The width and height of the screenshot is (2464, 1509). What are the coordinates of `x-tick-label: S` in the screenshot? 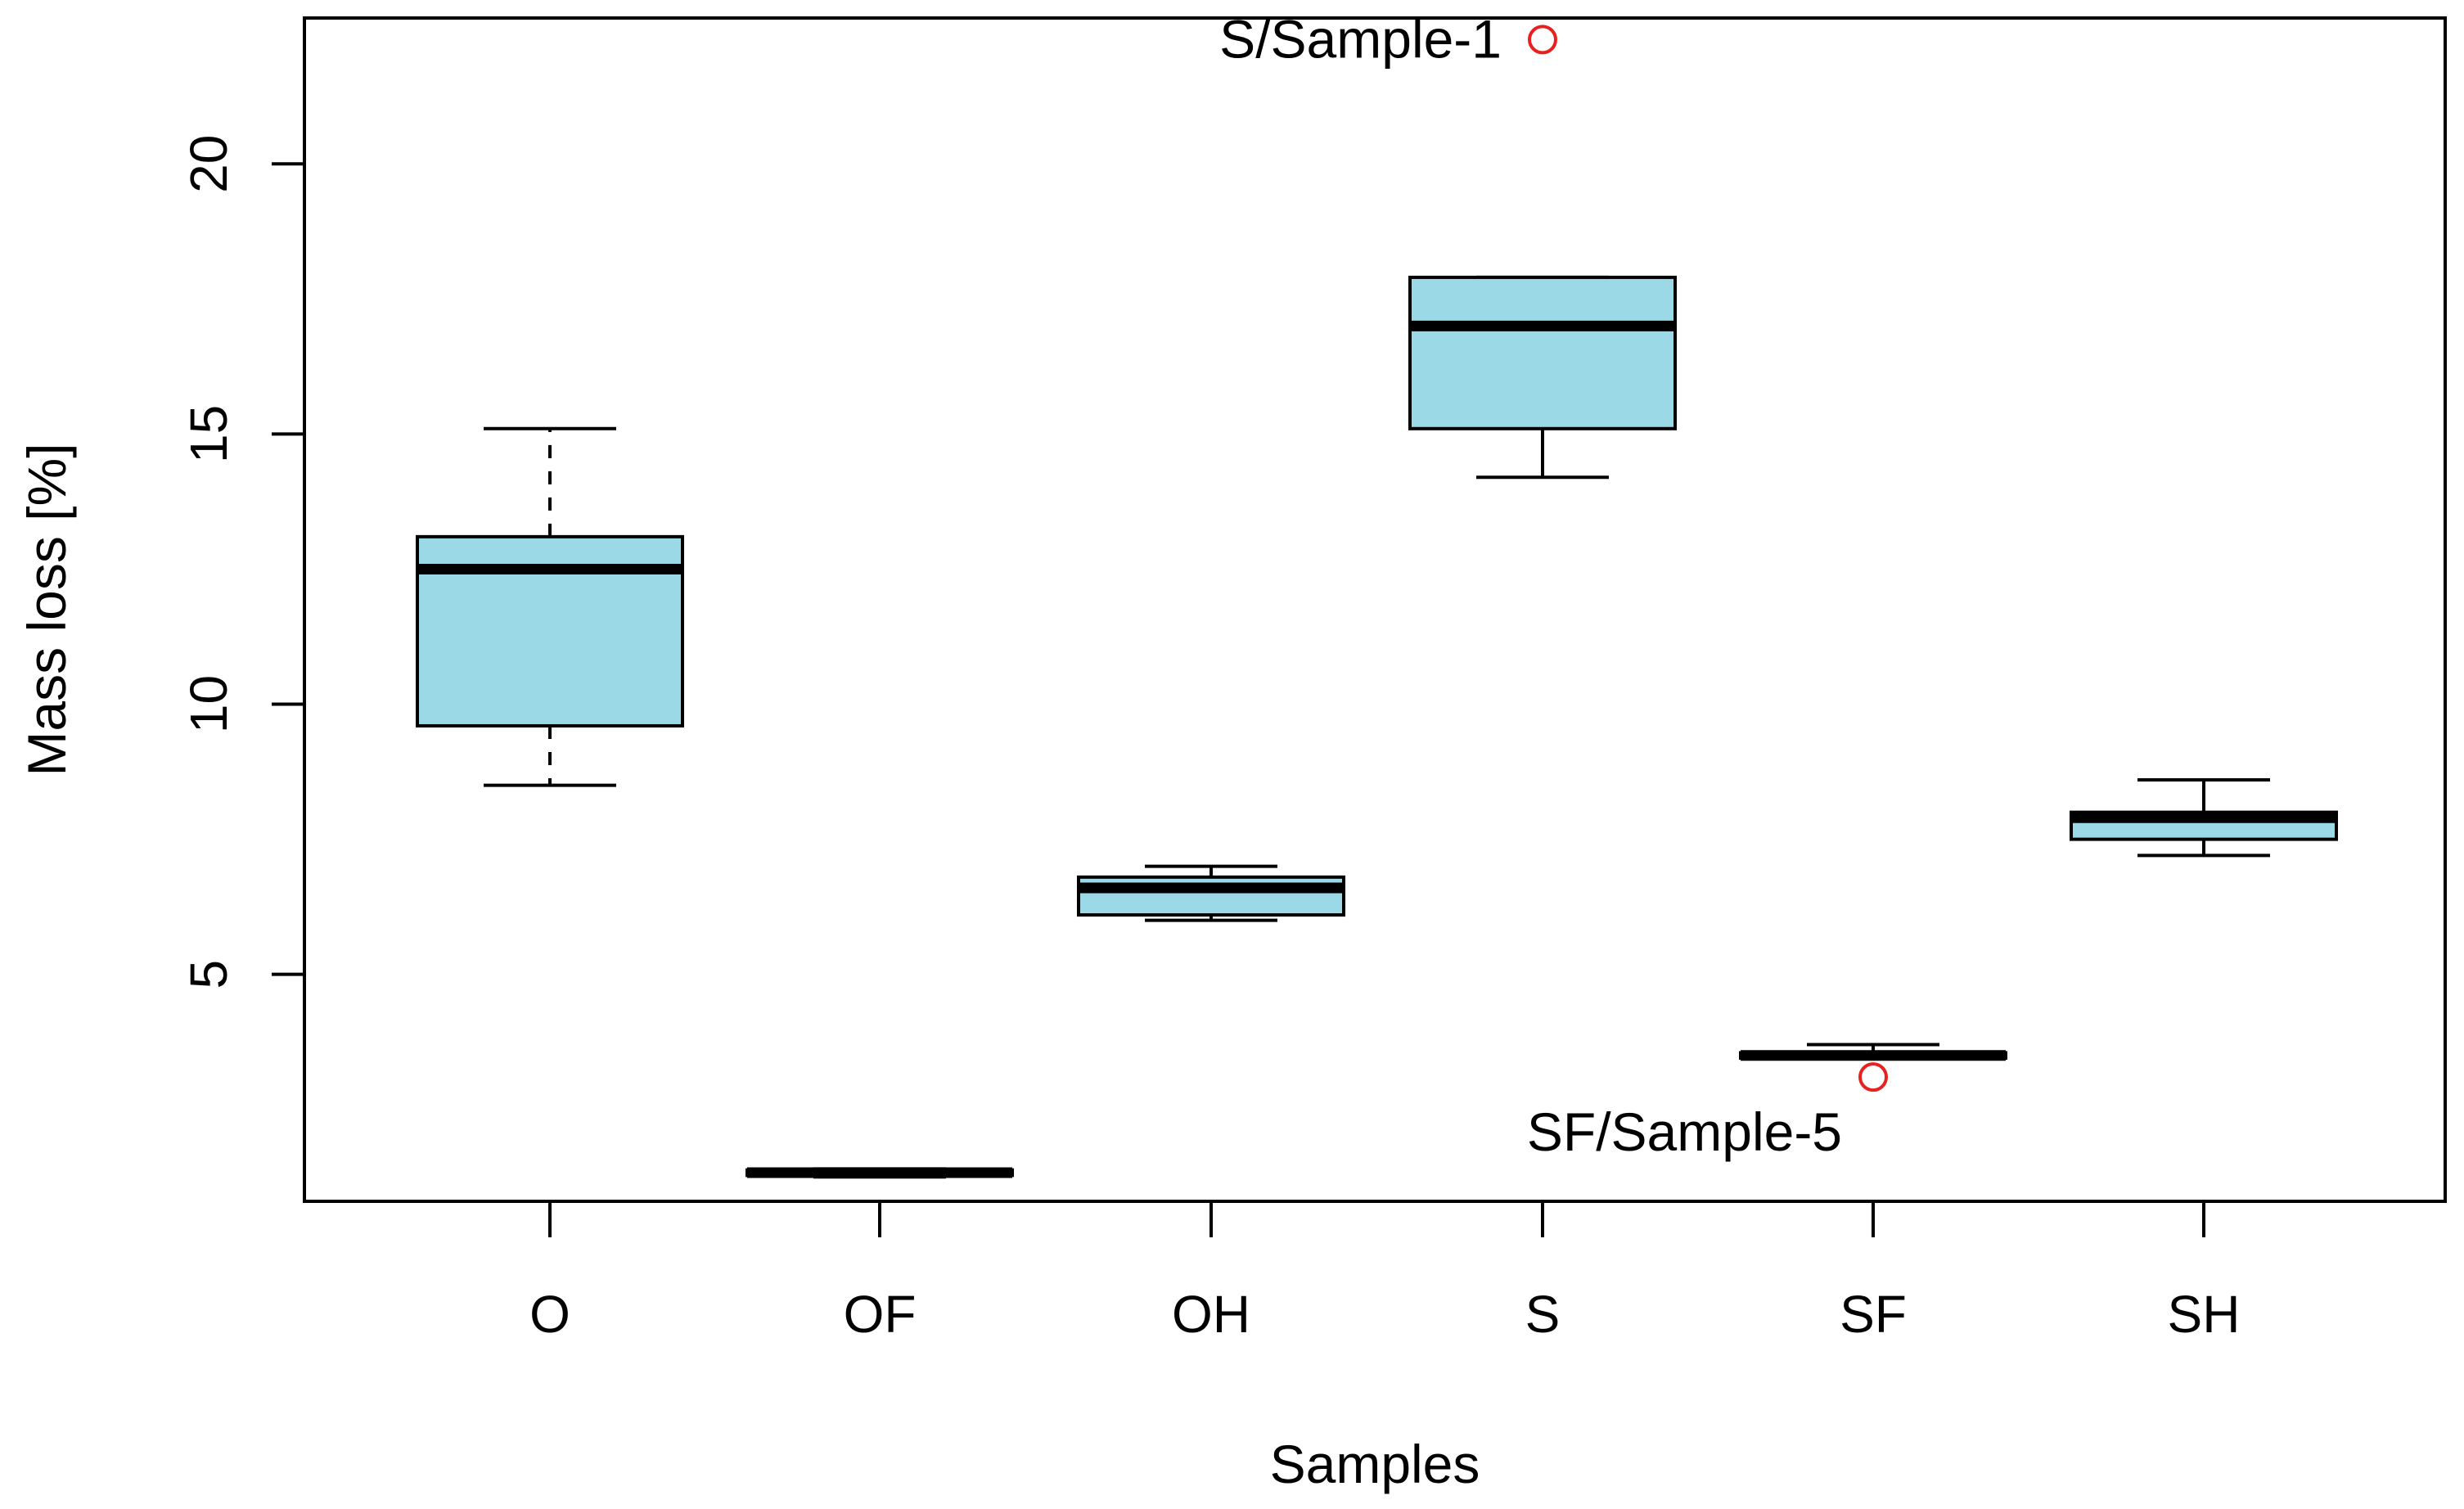 It's located at (1543, 1314).